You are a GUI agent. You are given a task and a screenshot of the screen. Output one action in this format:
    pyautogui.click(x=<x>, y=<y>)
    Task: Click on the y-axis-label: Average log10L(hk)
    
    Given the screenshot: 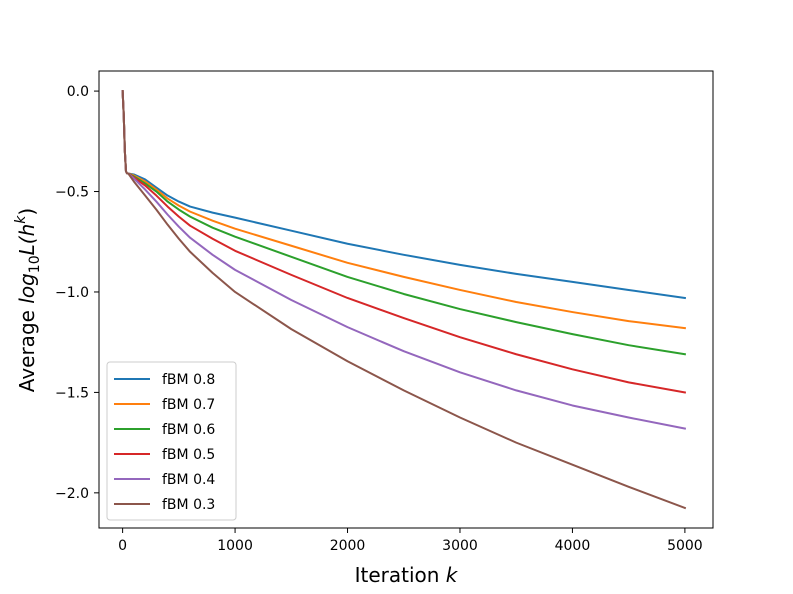 What is the action you would take?
    pyautogui.click(x=28, y=300)
    